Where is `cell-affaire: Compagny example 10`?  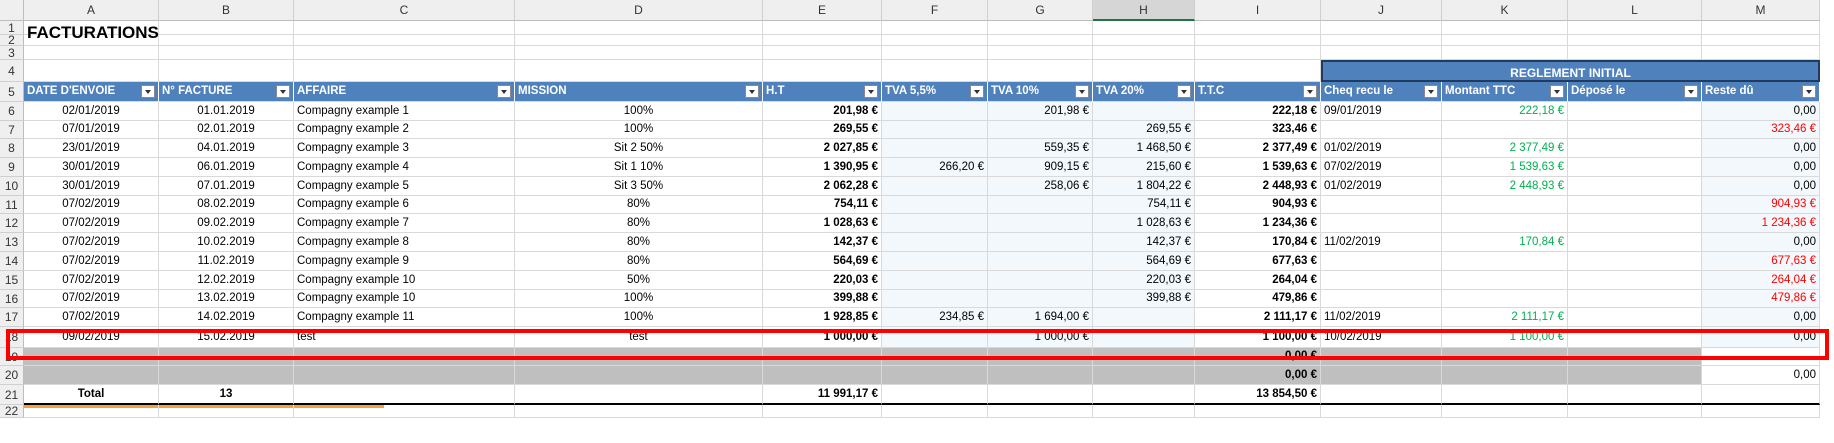
cell-affaire: Compagny example 10 is located at coordinates (404, 299).